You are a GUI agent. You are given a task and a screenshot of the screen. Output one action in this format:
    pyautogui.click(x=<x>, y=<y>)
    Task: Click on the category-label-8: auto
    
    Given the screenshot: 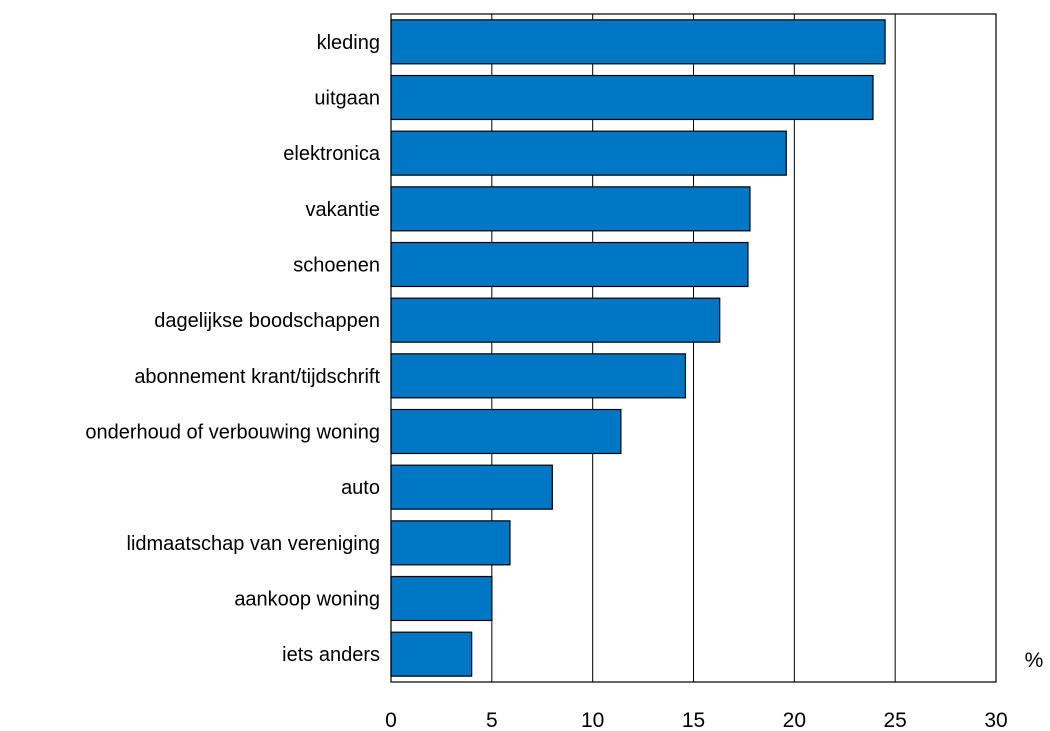 What is the action you would take?
    pyautogui.click(x=360, y=488)
    